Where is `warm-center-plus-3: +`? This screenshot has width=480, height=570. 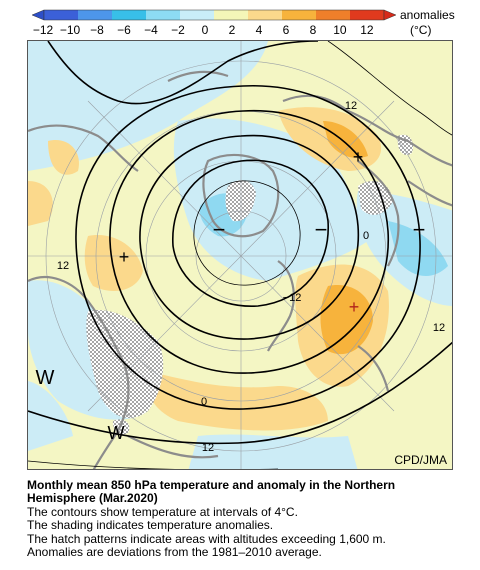
warm-center-plus-3: + is located at coordinates (354, 307).